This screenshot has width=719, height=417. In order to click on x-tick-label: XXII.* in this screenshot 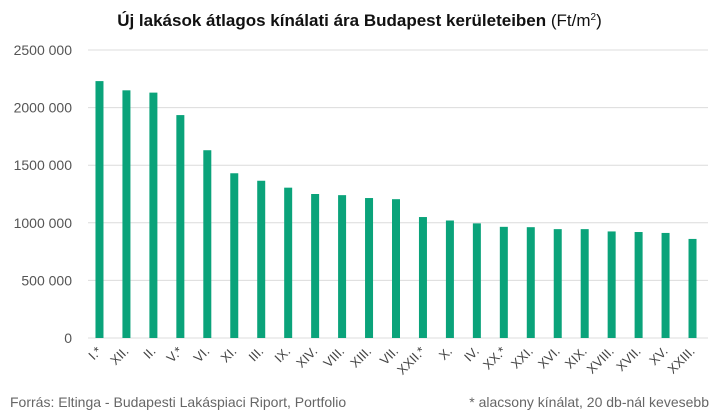, I will do `click(411, 361)`.